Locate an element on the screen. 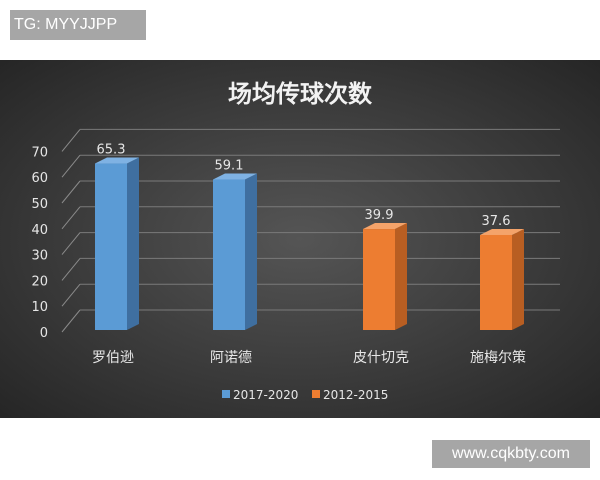 Image resolution: width=600 pixels, height=480 pixels. y-tick-label: 40 is located at coordinates (39, 230).